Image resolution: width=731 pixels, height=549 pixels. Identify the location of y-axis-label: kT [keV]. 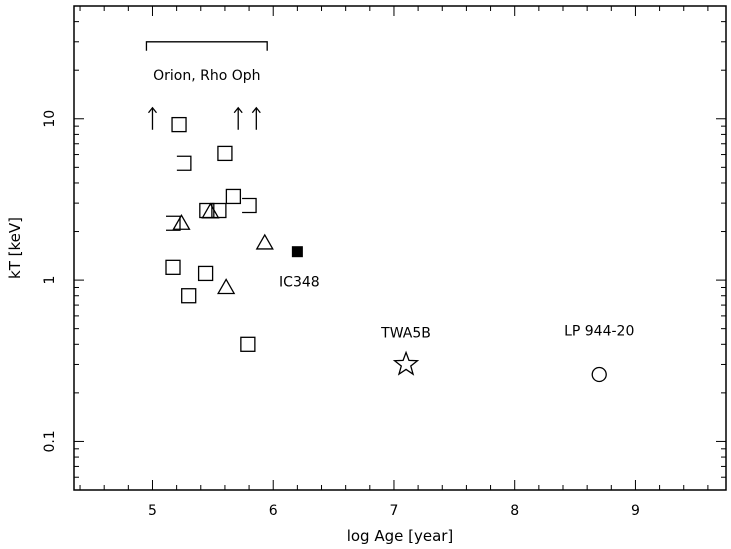
(15, 248).